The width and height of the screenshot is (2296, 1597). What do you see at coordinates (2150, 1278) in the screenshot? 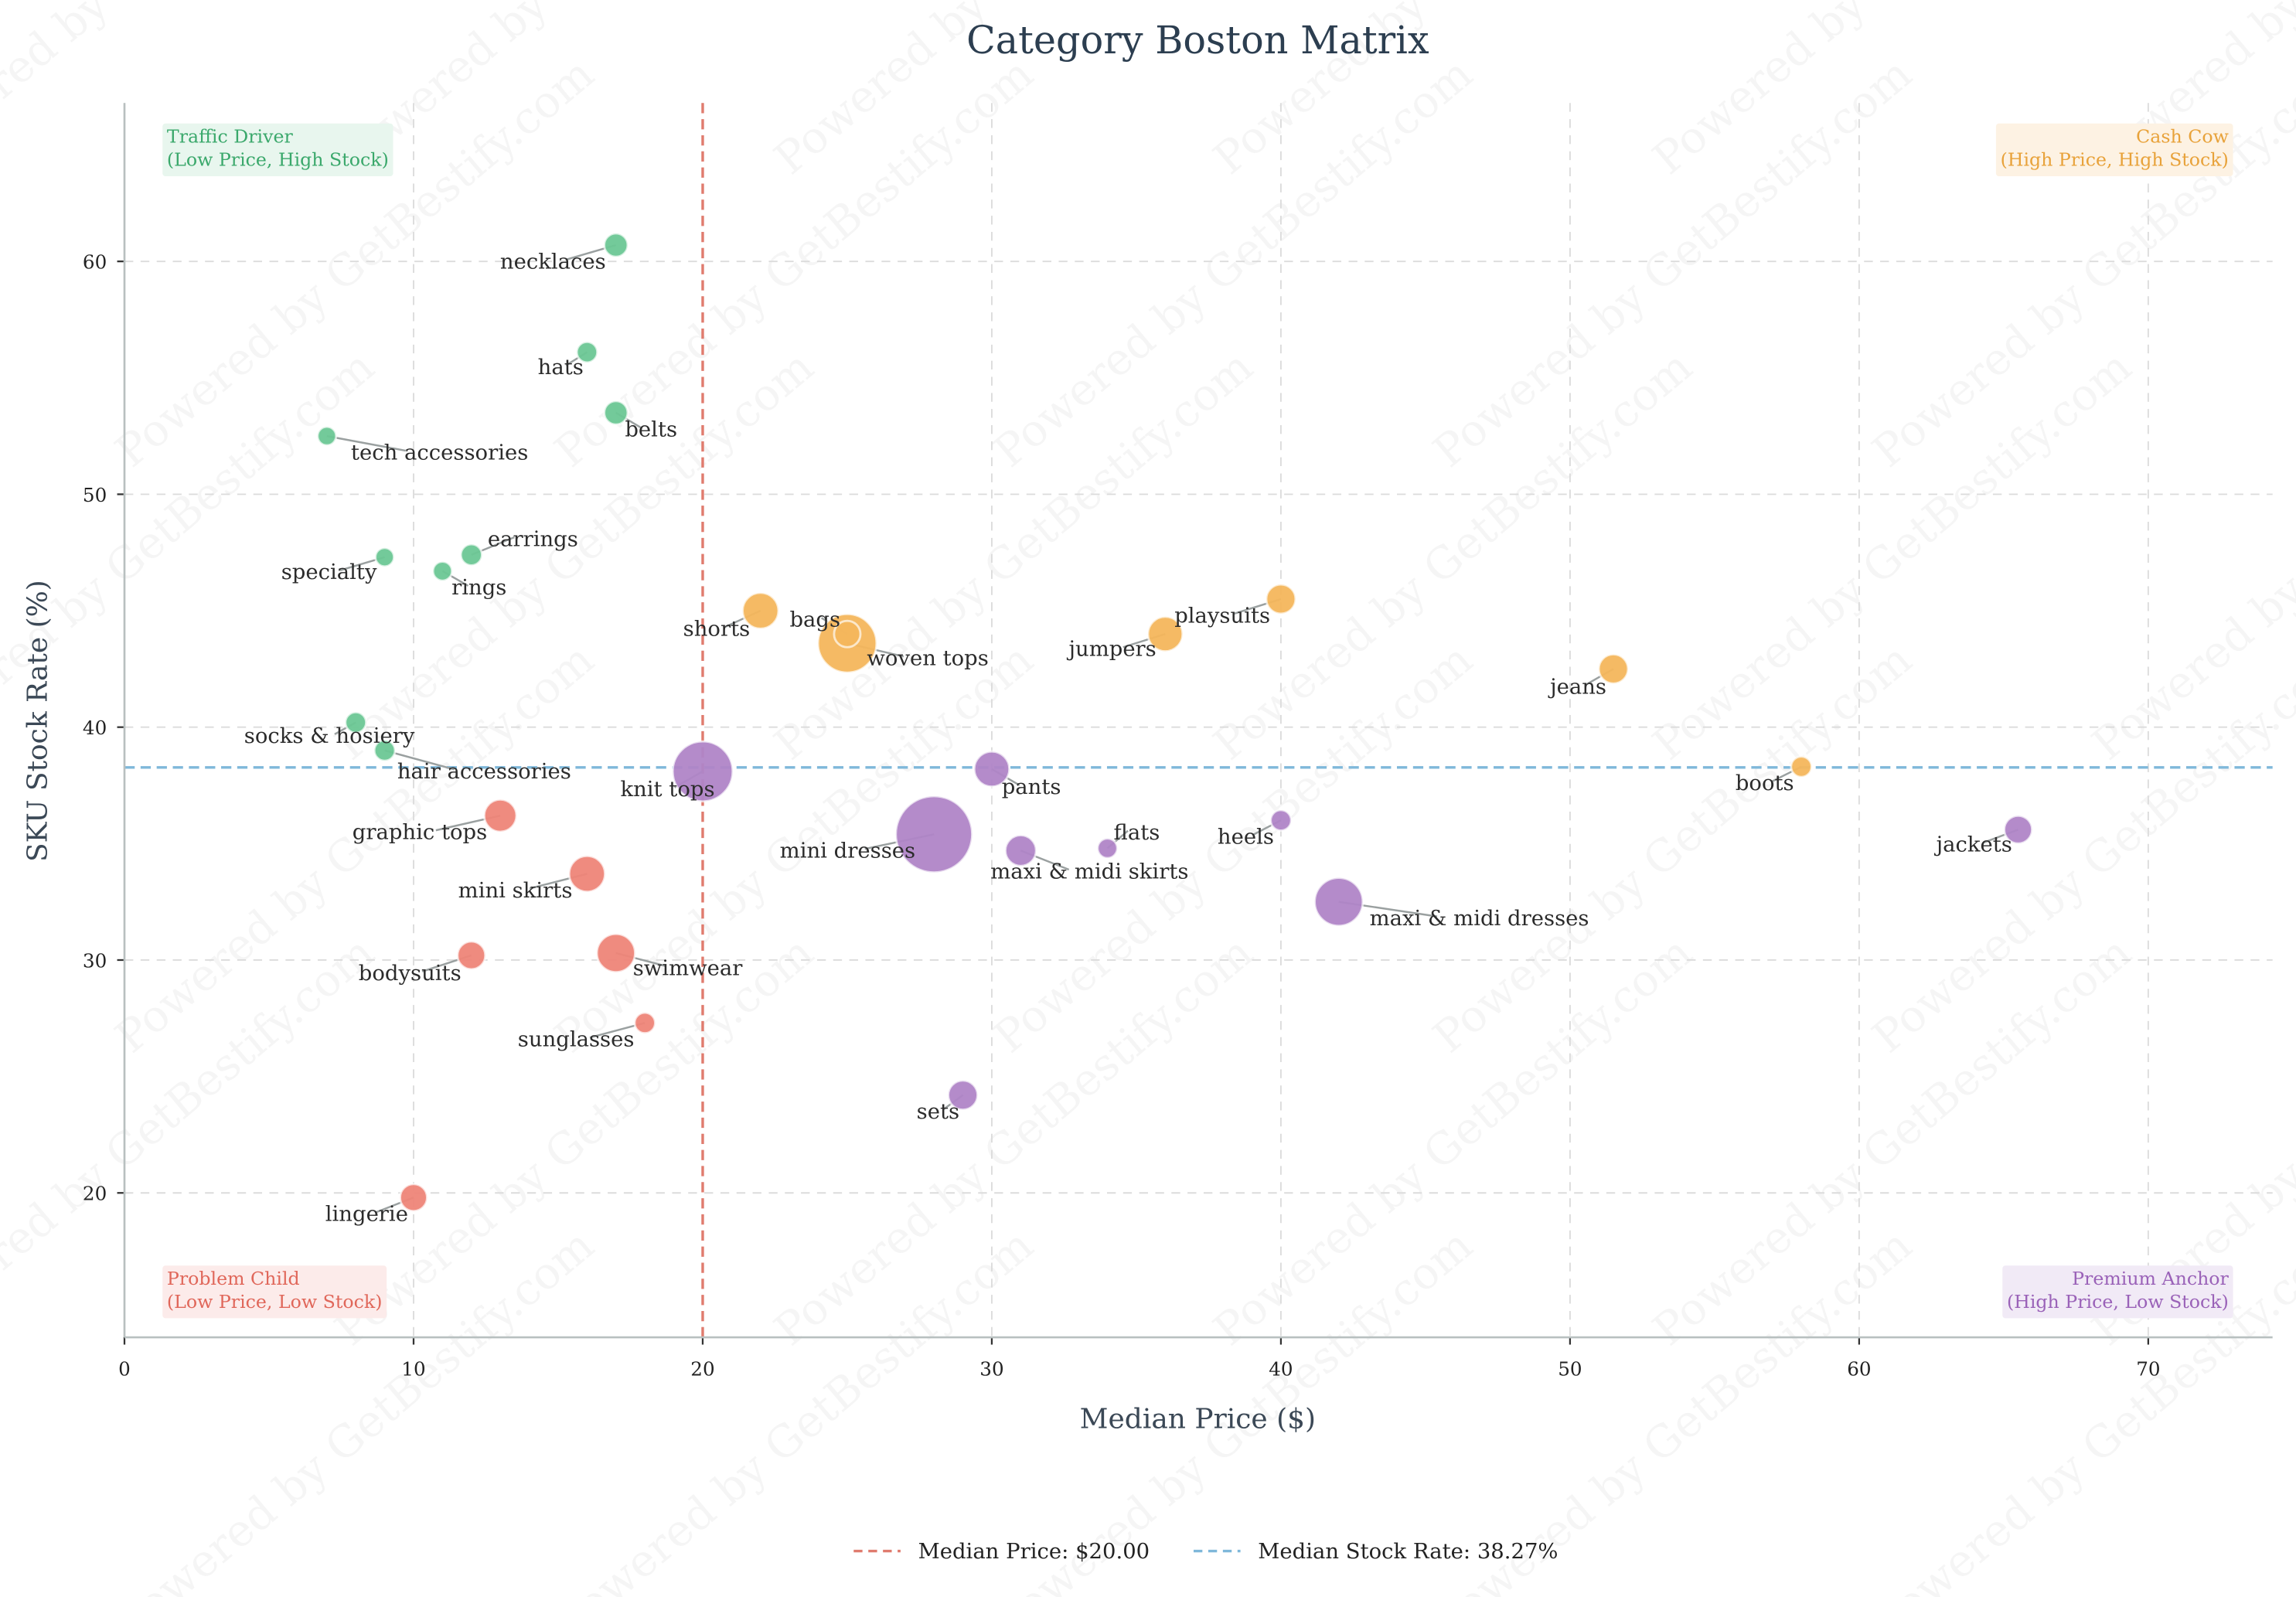
I see `quadrant-title: Premium Anchor` at bounding box center [2150, 1278].